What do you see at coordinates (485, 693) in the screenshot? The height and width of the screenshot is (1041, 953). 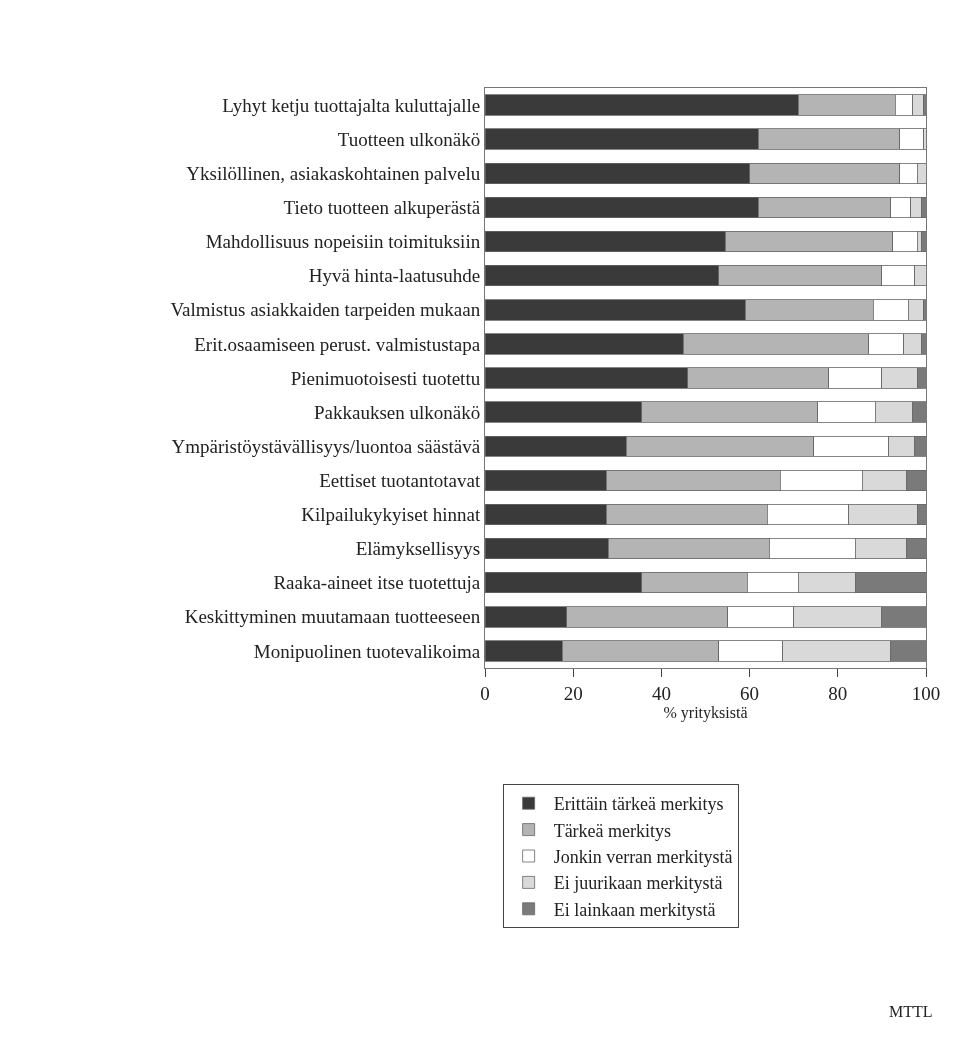 I see `x-tick-label: 0` at bounding box center [485, 693].